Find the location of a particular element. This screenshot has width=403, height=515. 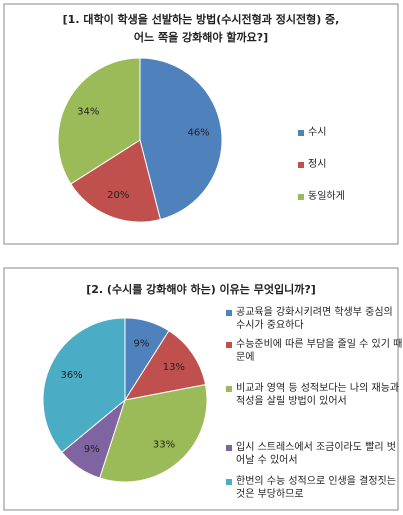

data-label: 46% is located at coordinates (198, 133).